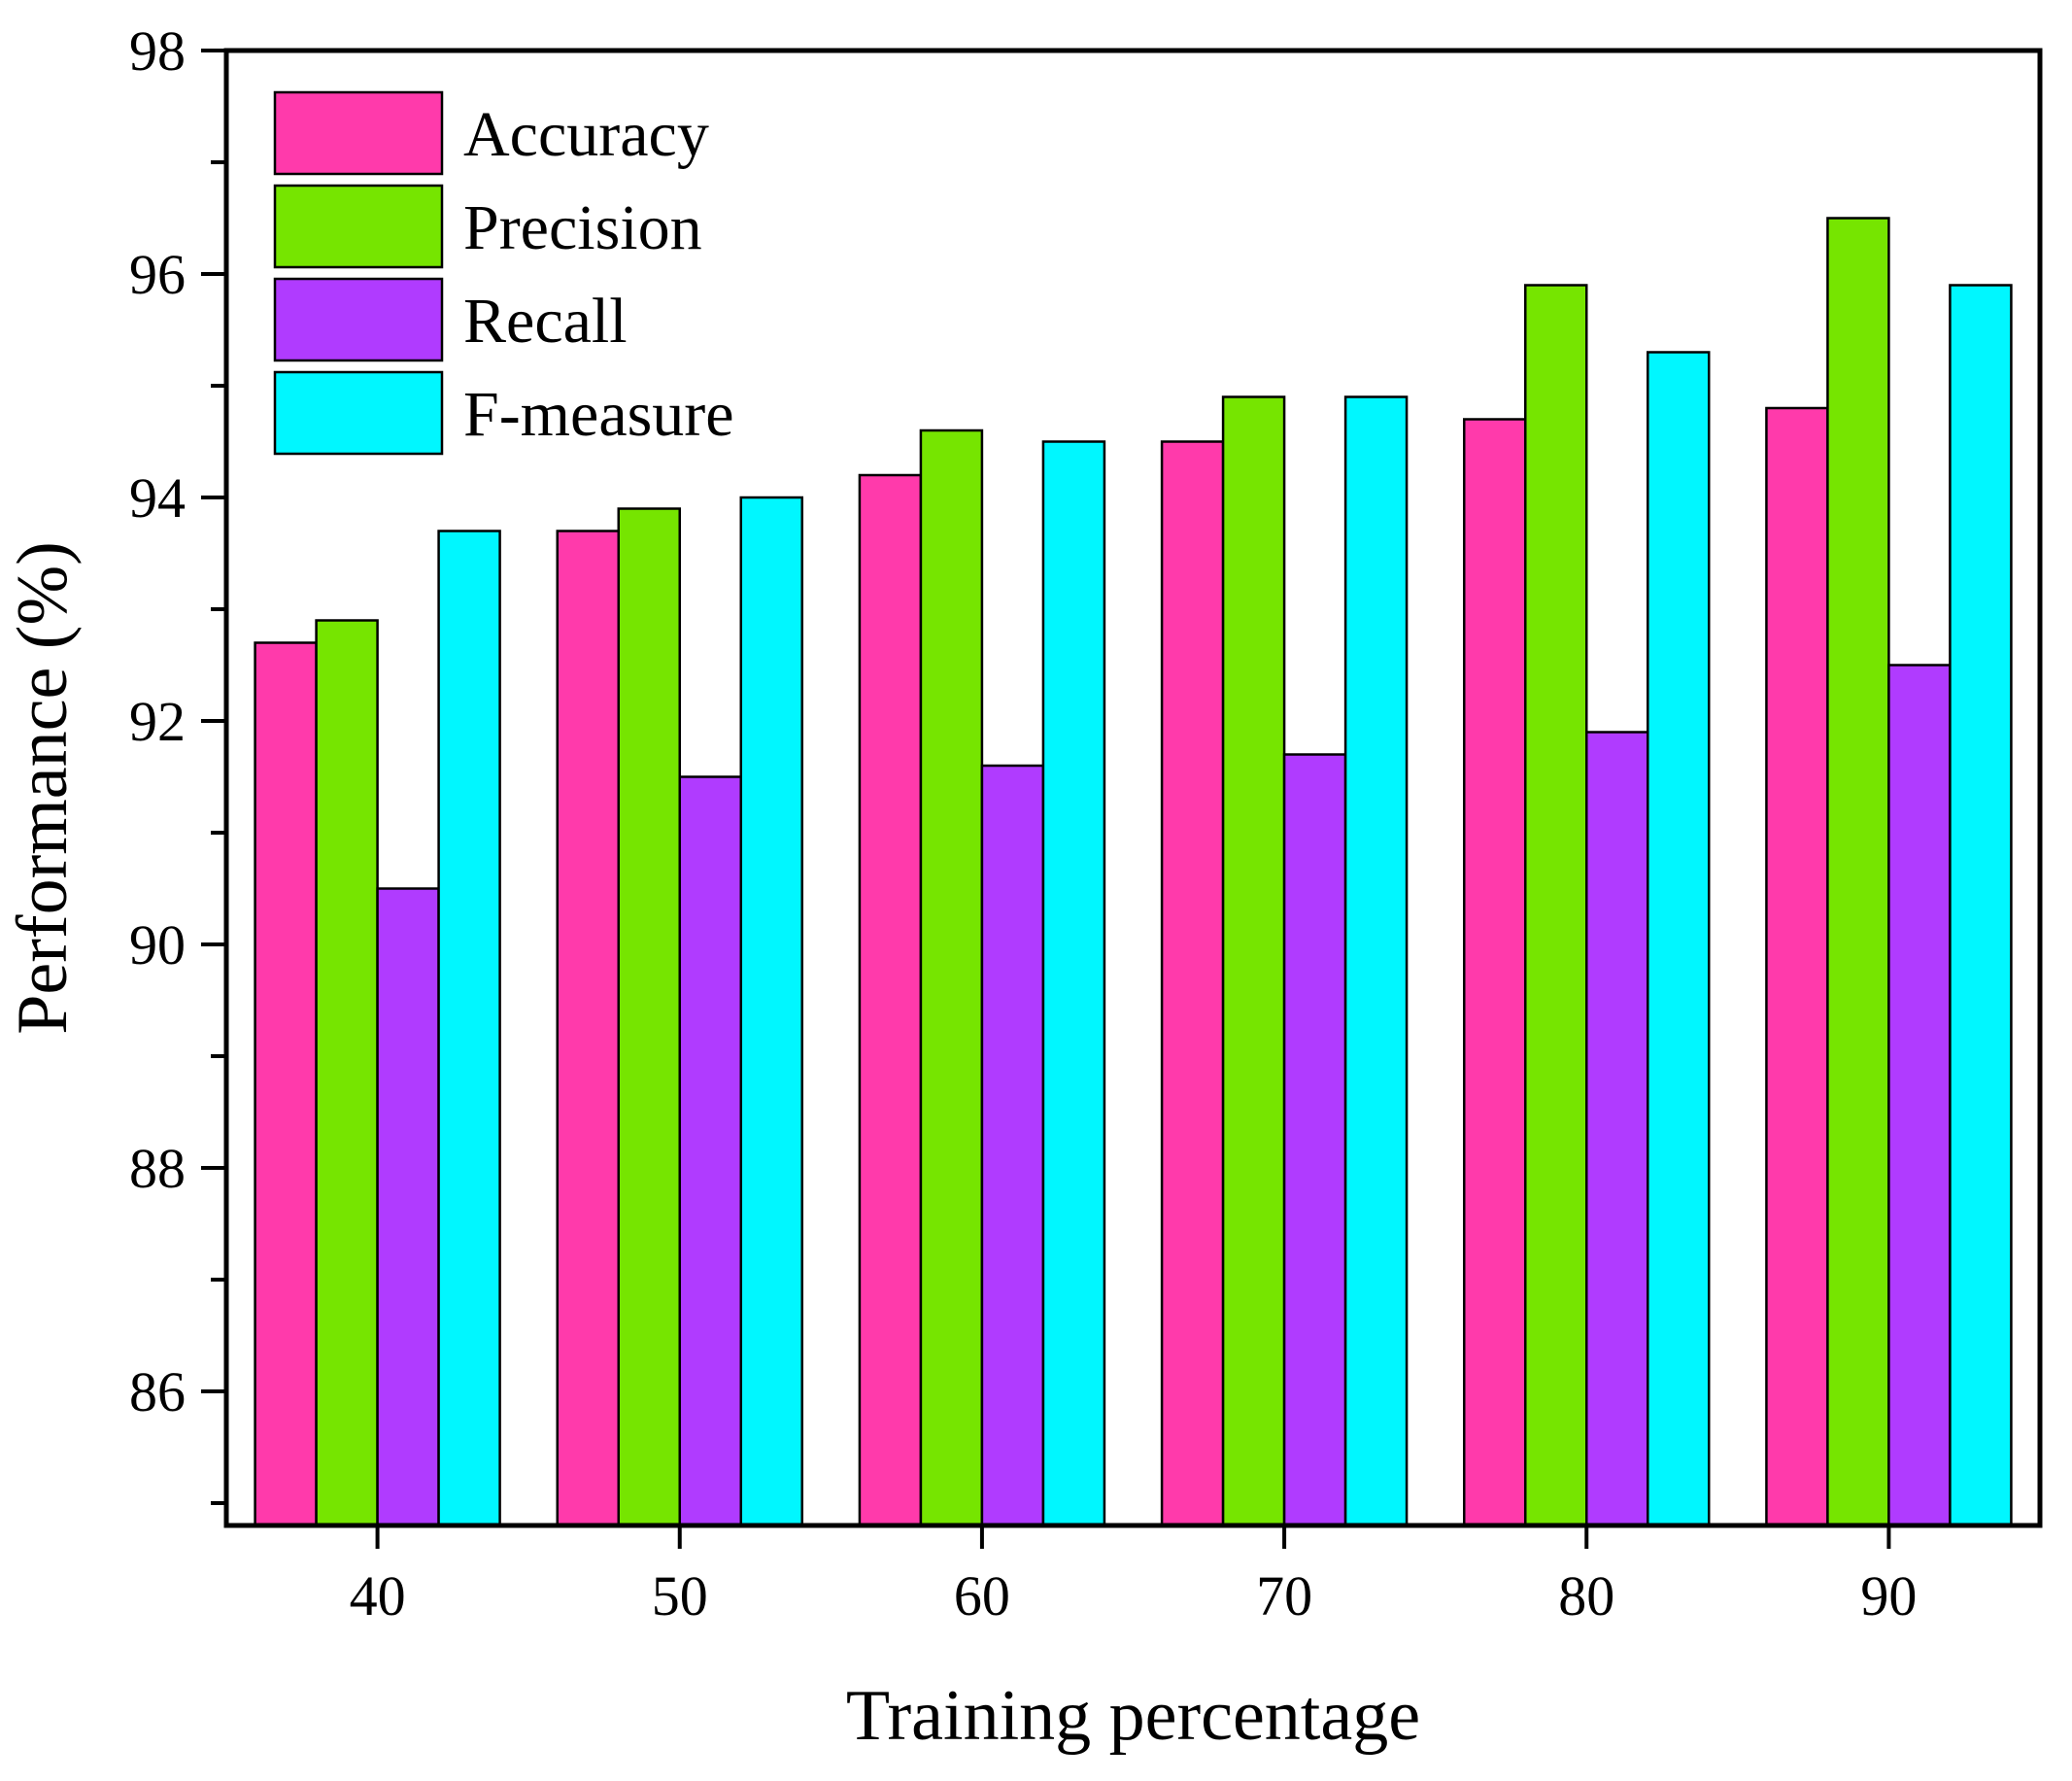  What do you see at coordinates (43, 787) in the screenshot?
I see `y-axis-title: Performance (%)` at bounding box center [43, 787].